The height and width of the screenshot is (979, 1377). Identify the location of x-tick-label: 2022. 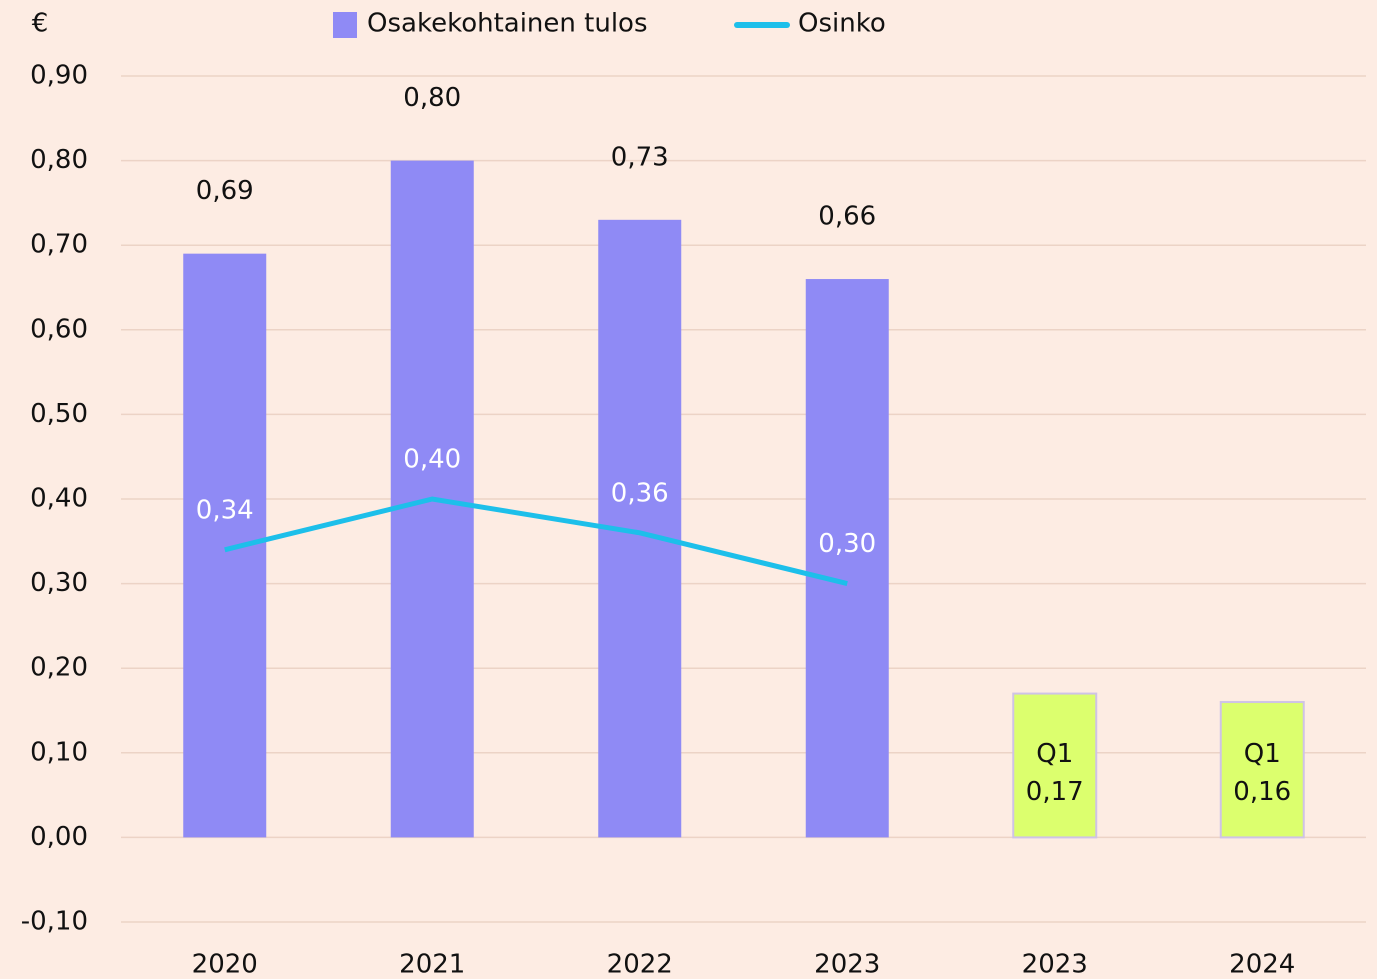
(640, 964).